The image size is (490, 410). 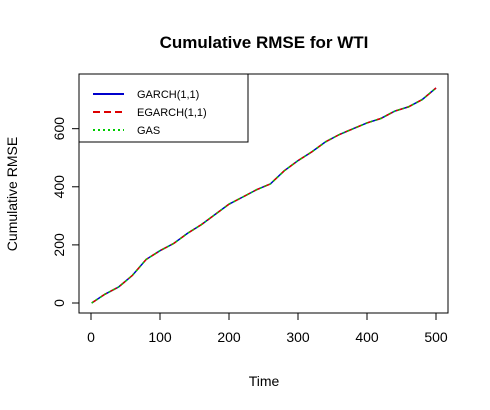 I want to click on legend: GARCH(1,1) EGARCH(1,1) GAS, so click(x=163, y=108).